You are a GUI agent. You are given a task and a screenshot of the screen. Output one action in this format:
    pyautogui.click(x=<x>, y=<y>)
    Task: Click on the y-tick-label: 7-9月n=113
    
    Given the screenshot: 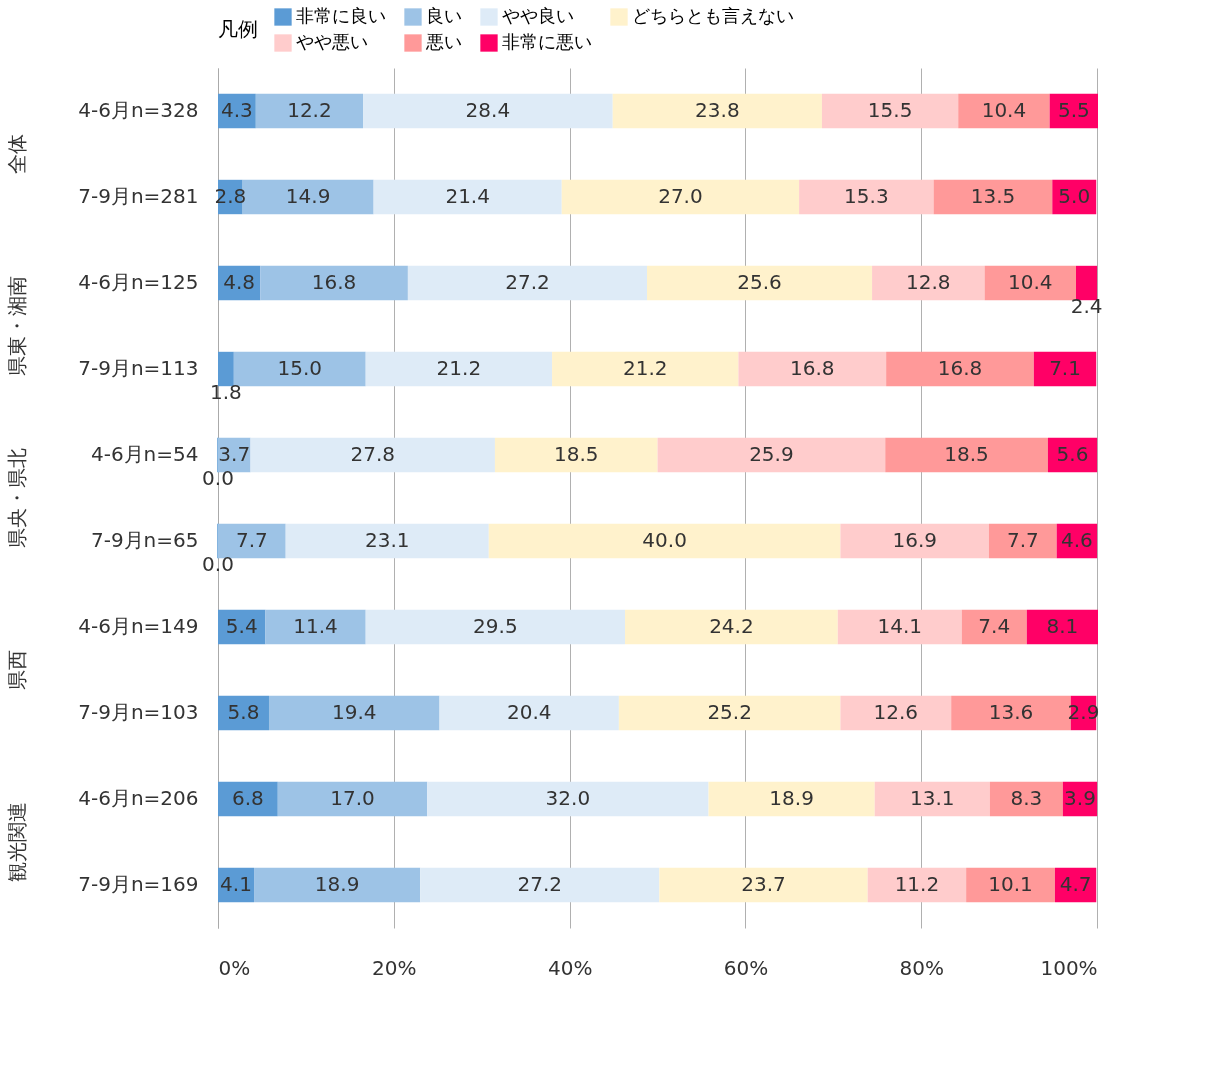 What is the action you would take?
    pyautogui.click(x=138, y=368)
    